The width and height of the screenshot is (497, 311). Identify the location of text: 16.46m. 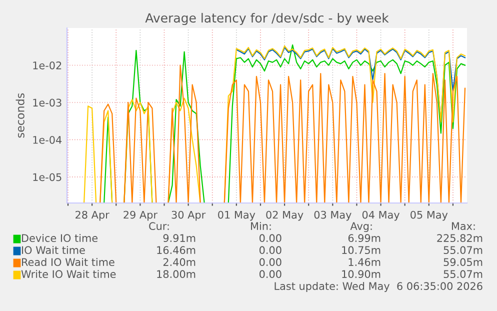
(176, 250).